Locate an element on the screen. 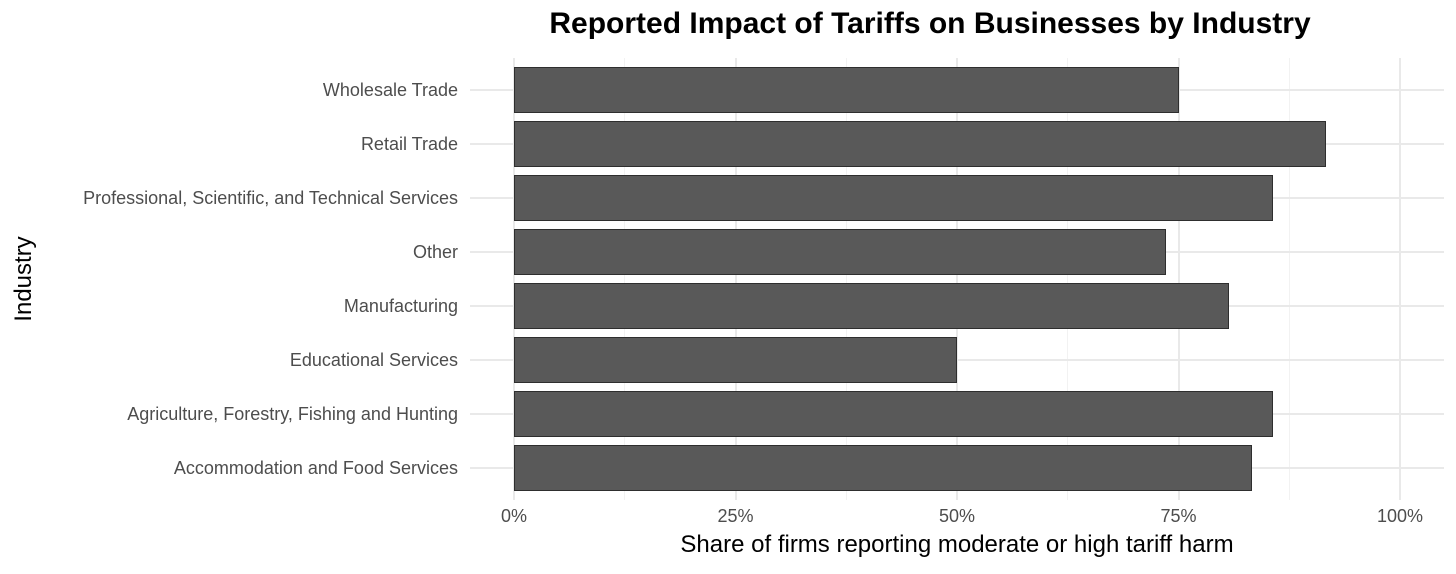 The width and height of the screenshot is (1456, 574). x-tick-label: 25% is located at coordinates (735, 516).